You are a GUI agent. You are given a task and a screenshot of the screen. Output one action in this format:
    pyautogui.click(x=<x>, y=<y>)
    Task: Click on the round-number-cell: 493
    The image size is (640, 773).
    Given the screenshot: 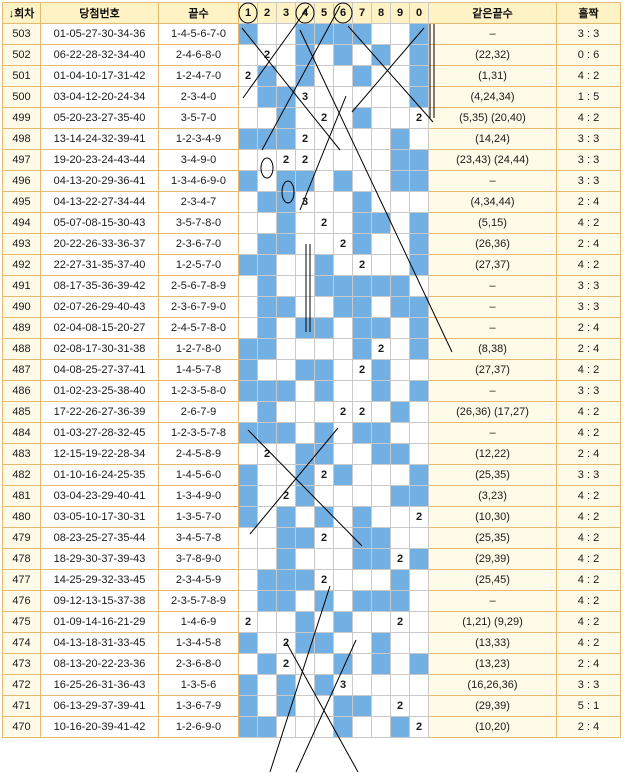 What is the action you would take?
    pyautogui.click(x=21, y=244)
    